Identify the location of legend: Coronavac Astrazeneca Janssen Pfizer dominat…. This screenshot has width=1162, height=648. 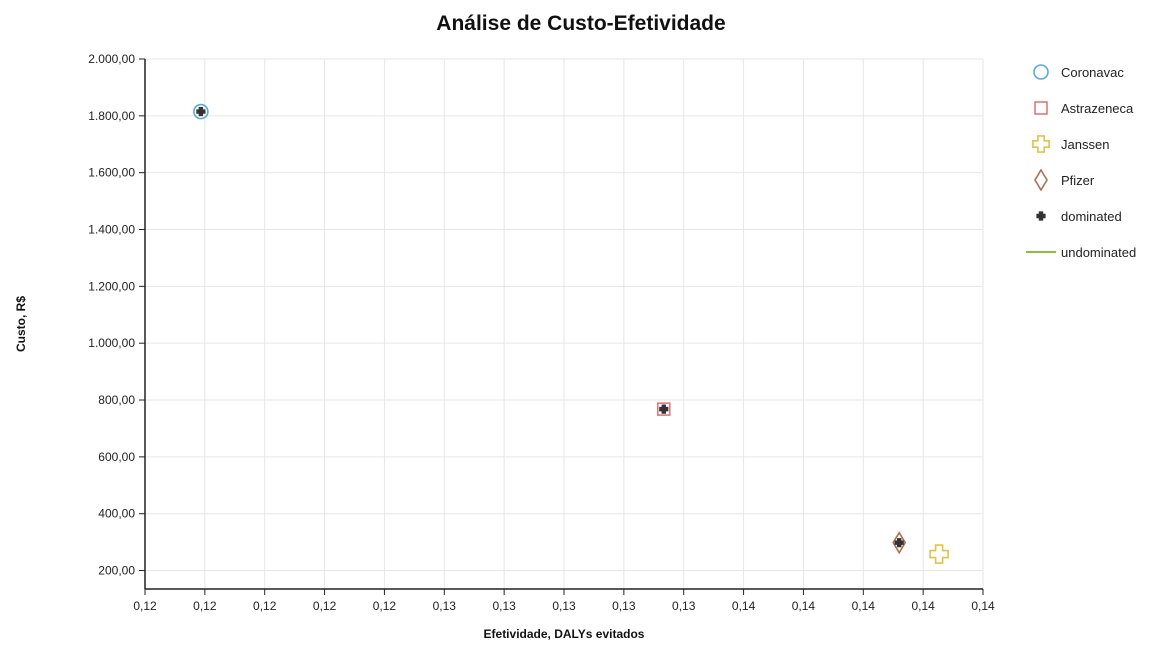
(1091, 162).